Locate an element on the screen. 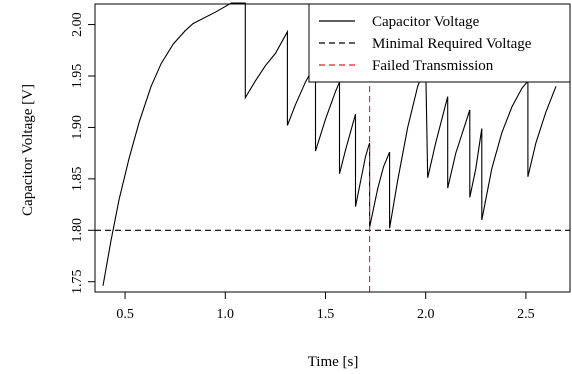  y-tick-label: 1.75 is located at coordinates (77, 281).